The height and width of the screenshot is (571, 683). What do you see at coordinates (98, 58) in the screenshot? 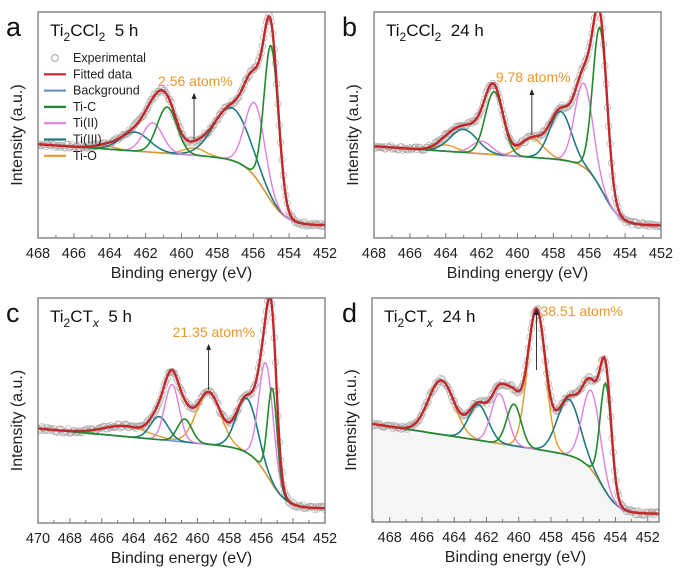
I see `legend-item-experimental: Experimental` at bounding box center [98, 58].